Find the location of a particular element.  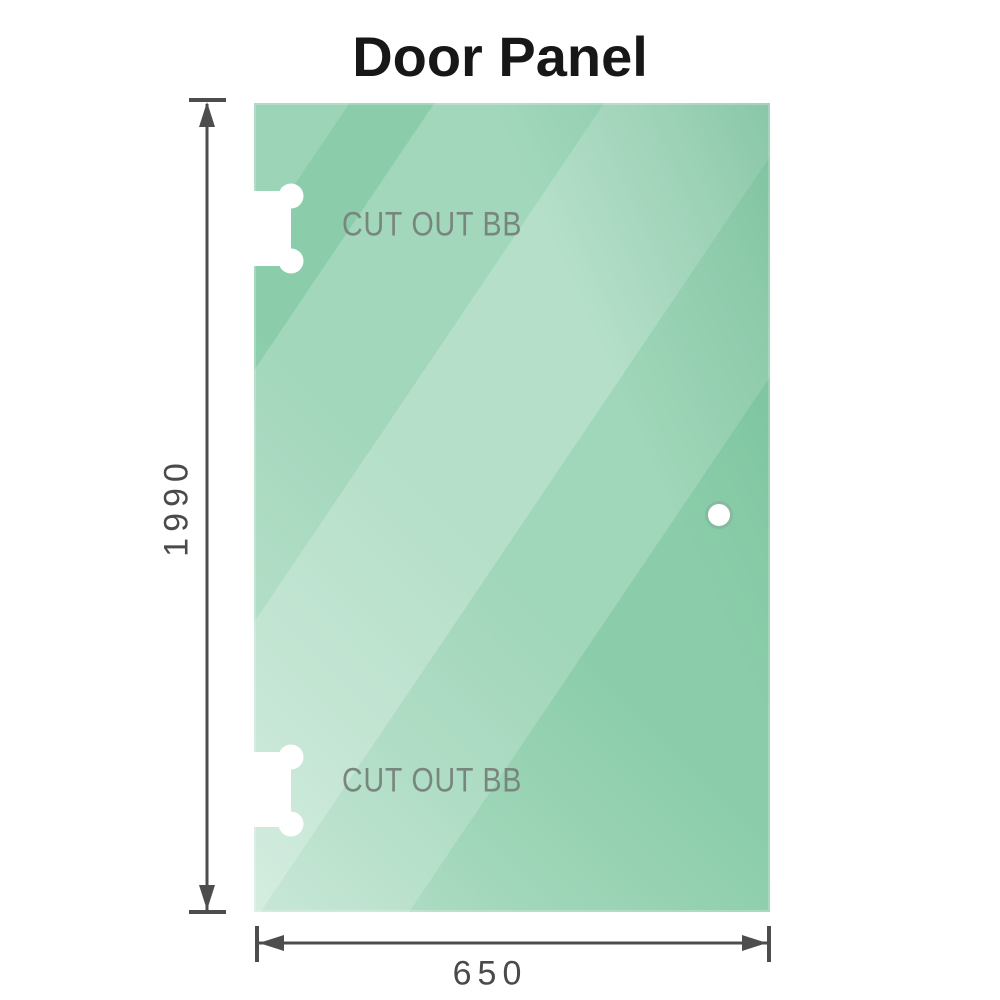

arrow-right-icon is located at coordinates (754, 943).